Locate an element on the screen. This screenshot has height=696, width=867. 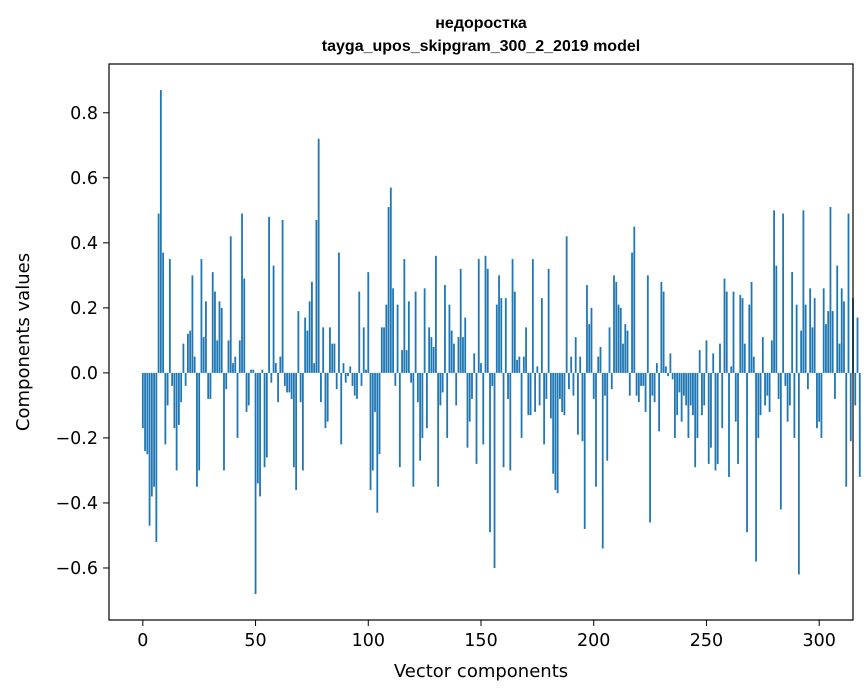
y-tick-label: 0.8 is located at coordinates (84, 114).